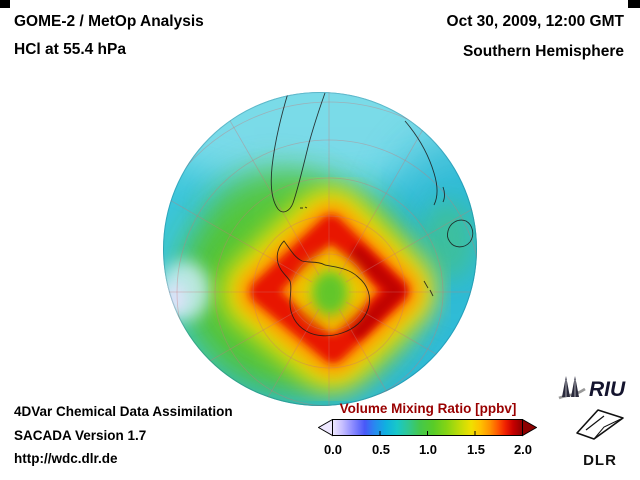 This screenshot has width=640, height=480. I want to click on page-subtitle: HCl at 55.4 hPa, so click(70, 49).